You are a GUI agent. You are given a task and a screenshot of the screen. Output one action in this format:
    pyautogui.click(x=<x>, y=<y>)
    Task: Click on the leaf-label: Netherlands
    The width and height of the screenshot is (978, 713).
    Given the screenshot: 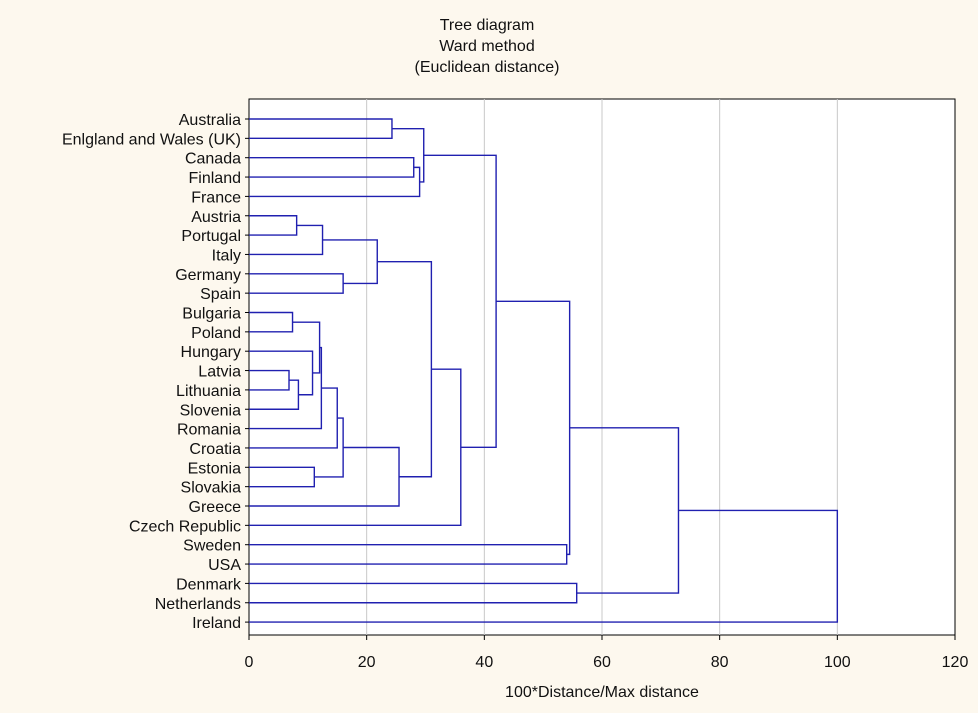 What is the action you would take?
    pyautogui.click(x=198, y=604)
    